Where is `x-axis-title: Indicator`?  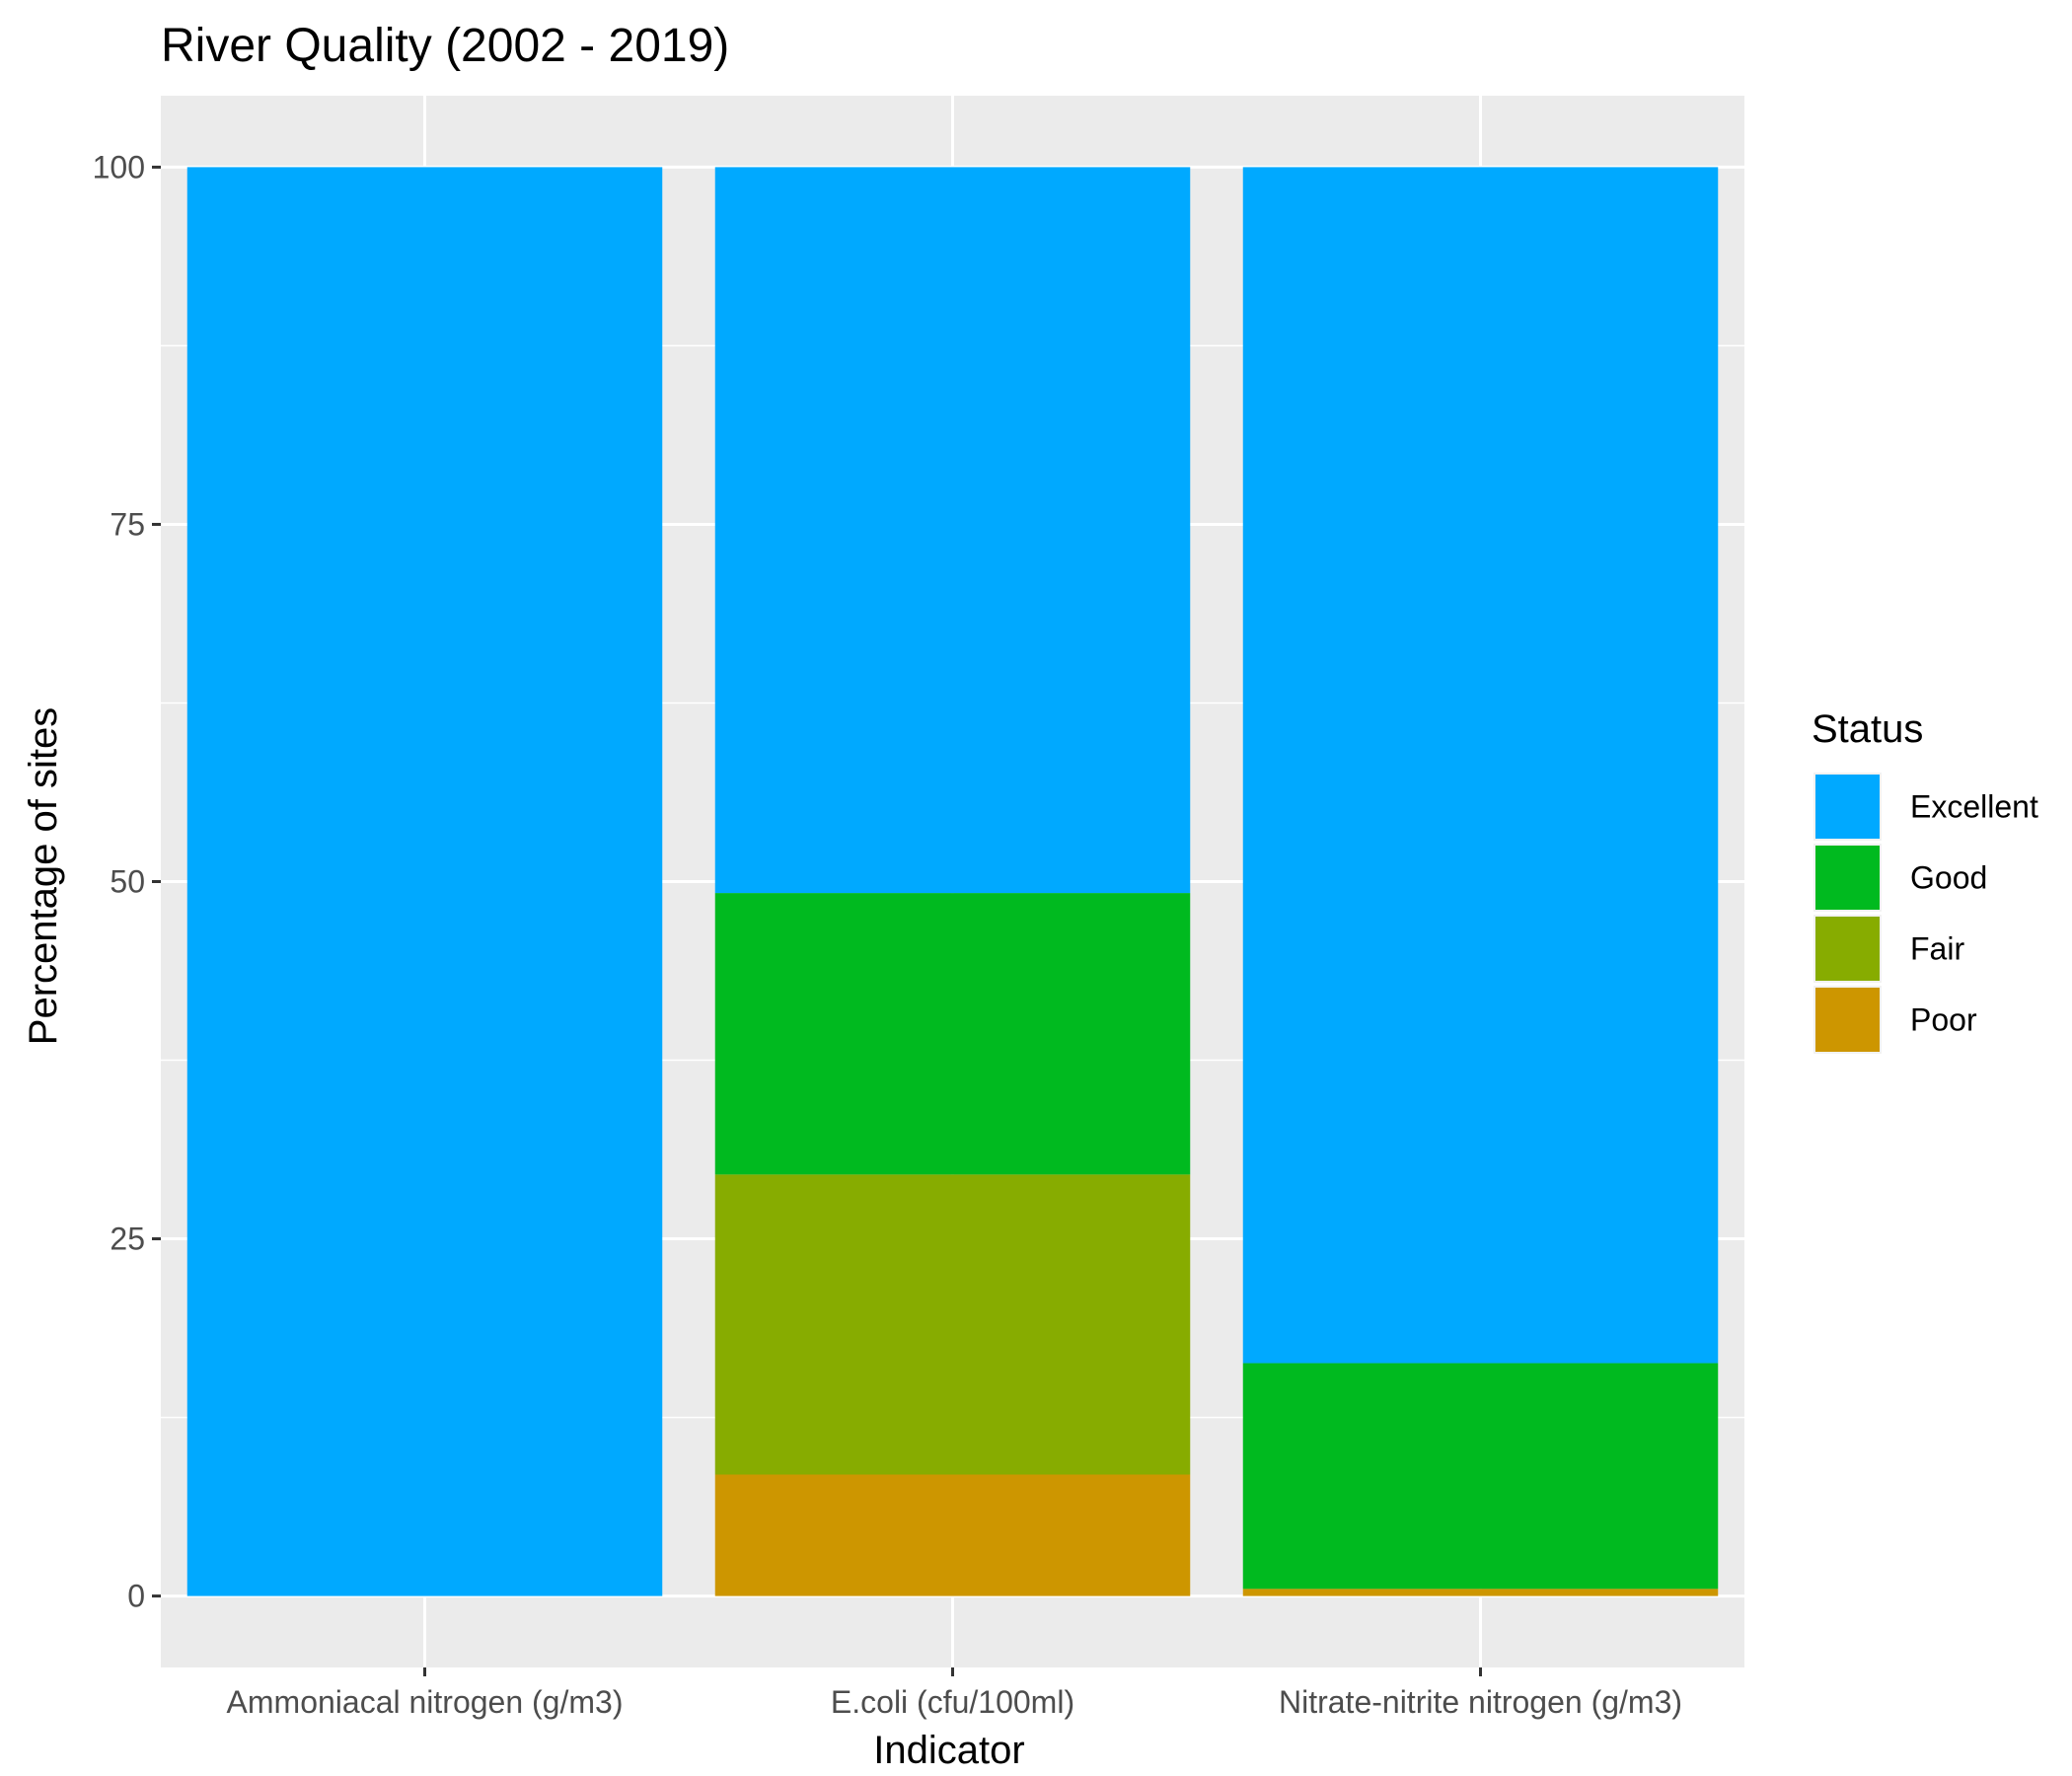 x-axis-title: Indicator is located at coordinates (949, 1751).